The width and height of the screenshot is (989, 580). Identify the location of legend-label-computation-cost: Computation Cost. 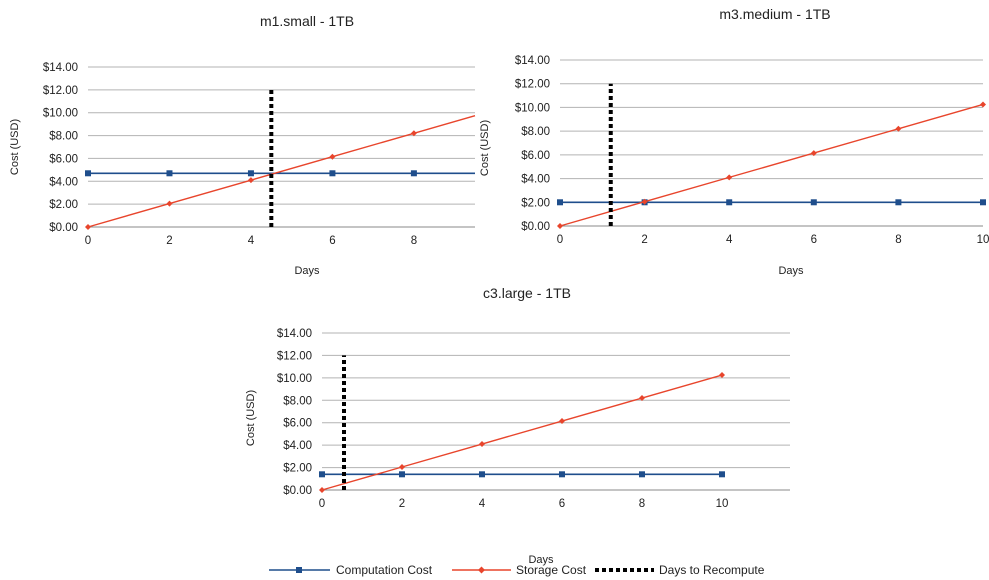
(384, 570).